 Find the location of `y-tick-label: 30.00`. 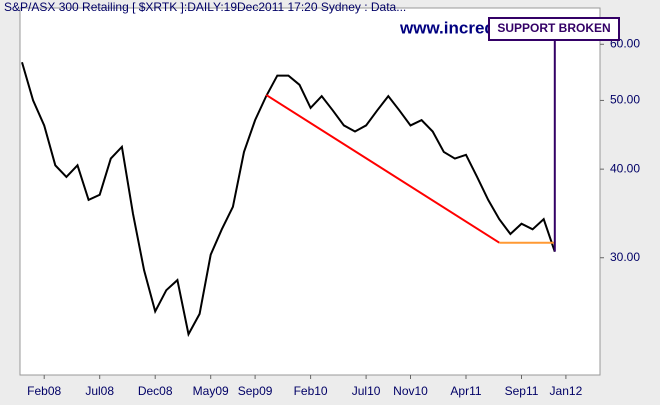

y-tick-label: 30.00 is located at coordinates (625, 257).